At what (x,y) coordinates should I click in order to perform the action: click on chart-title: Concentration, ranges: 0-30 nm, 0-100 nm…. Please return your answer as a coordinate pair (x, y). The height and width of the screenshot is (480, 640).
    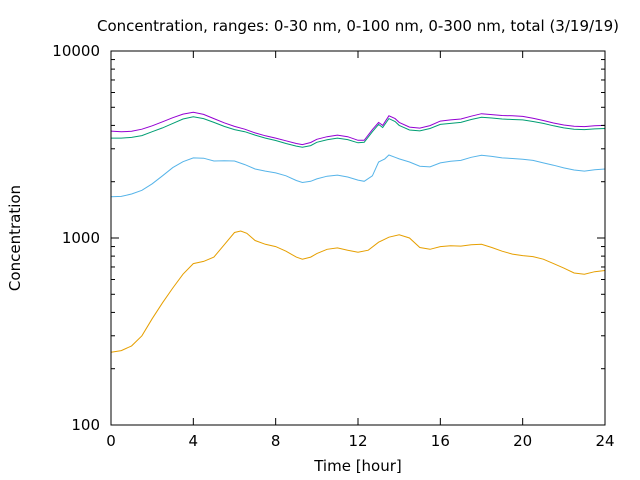
    Looking at the image, I should click on (358, 26).